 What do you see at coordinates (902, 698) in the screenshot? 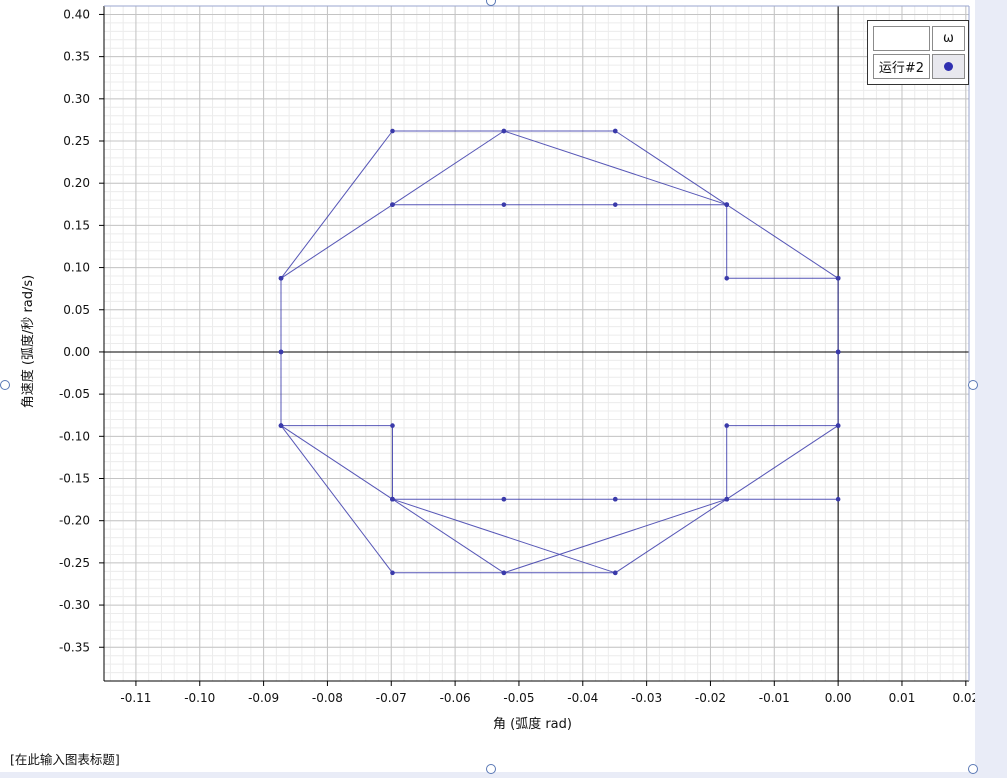
I see `x-tick-label: 0.01` at bounding box center [902, 698].